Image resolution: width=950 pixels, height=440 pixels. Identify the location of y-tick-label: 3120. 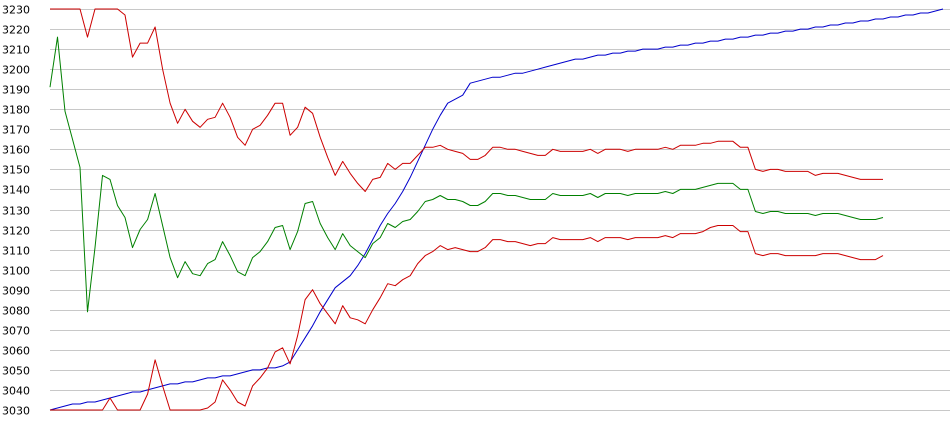
(16, 231).